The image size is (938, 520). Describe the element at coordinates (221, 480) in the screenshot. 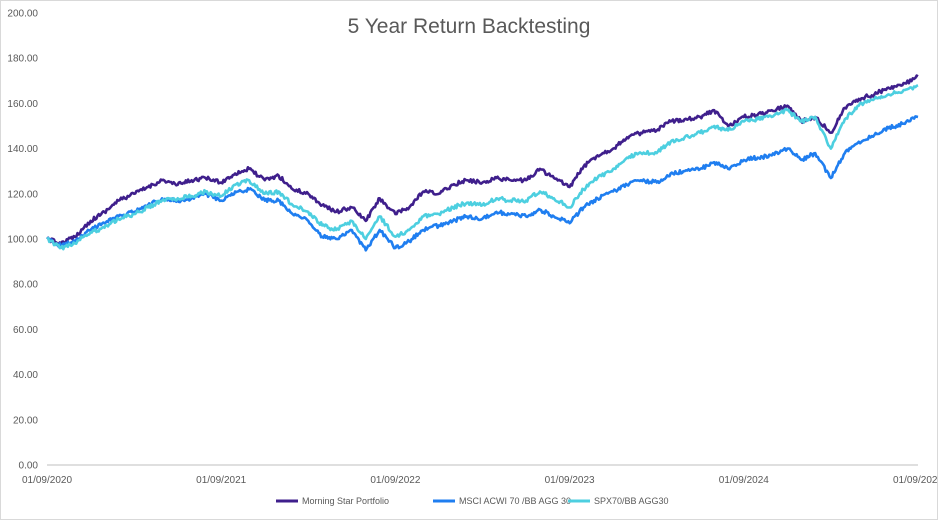

I see `x-tick-label: 01/09/2021` at that location.